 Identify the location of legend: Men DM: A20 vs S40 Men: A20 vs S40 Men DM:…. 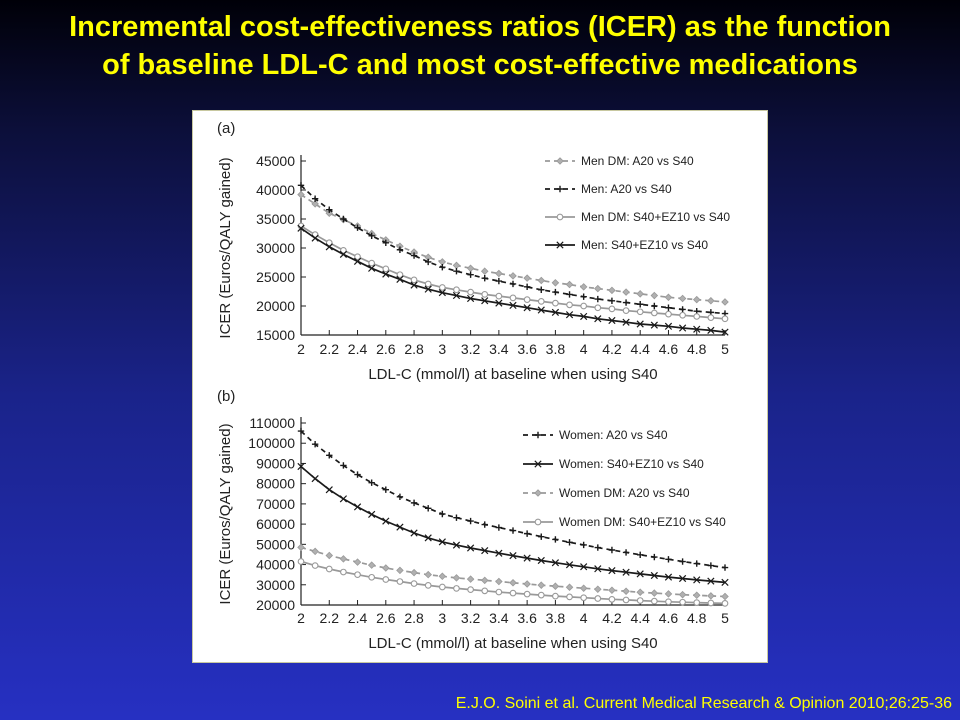
(637, 203).